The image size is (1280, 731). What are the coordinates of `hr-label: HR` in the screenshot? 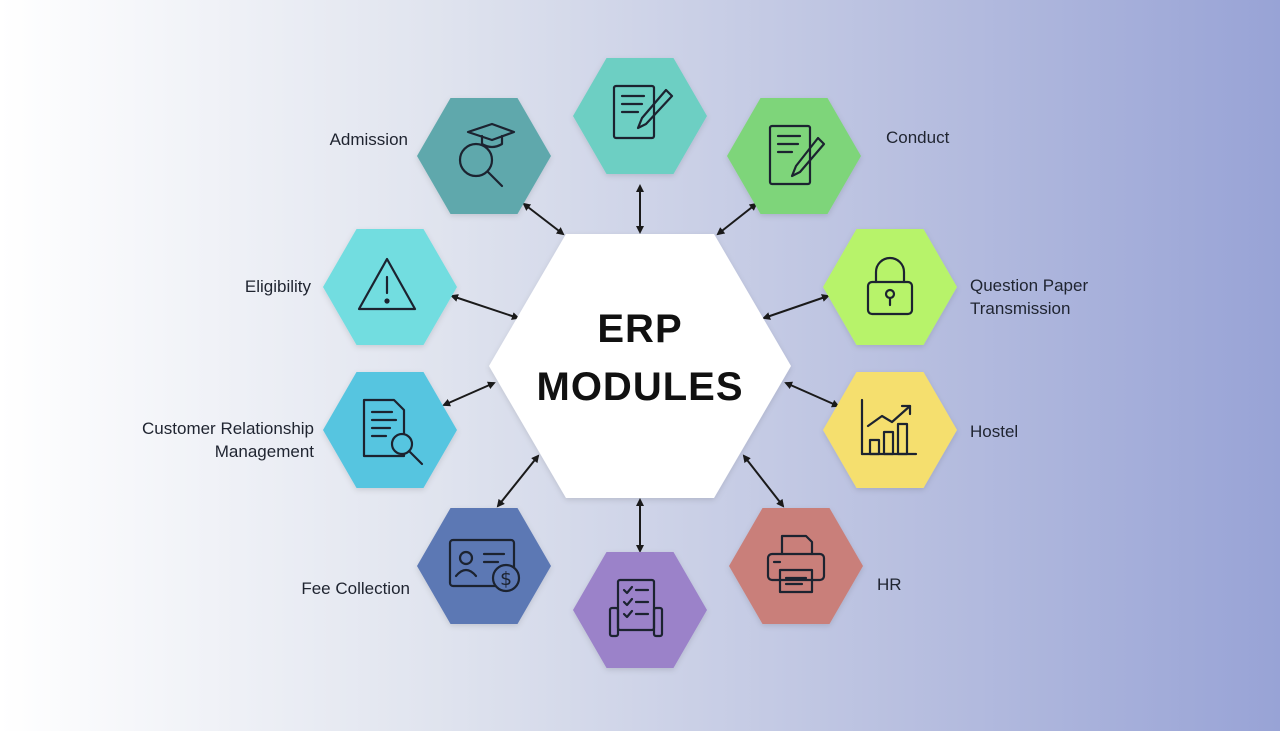 It's located at (889, 584).